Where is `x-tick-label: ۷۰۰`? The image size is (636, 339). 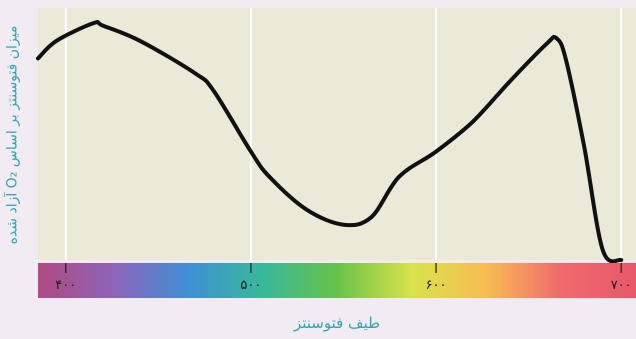
x-tick-label: ۷۰۰ is located at coordinates (621, 285).